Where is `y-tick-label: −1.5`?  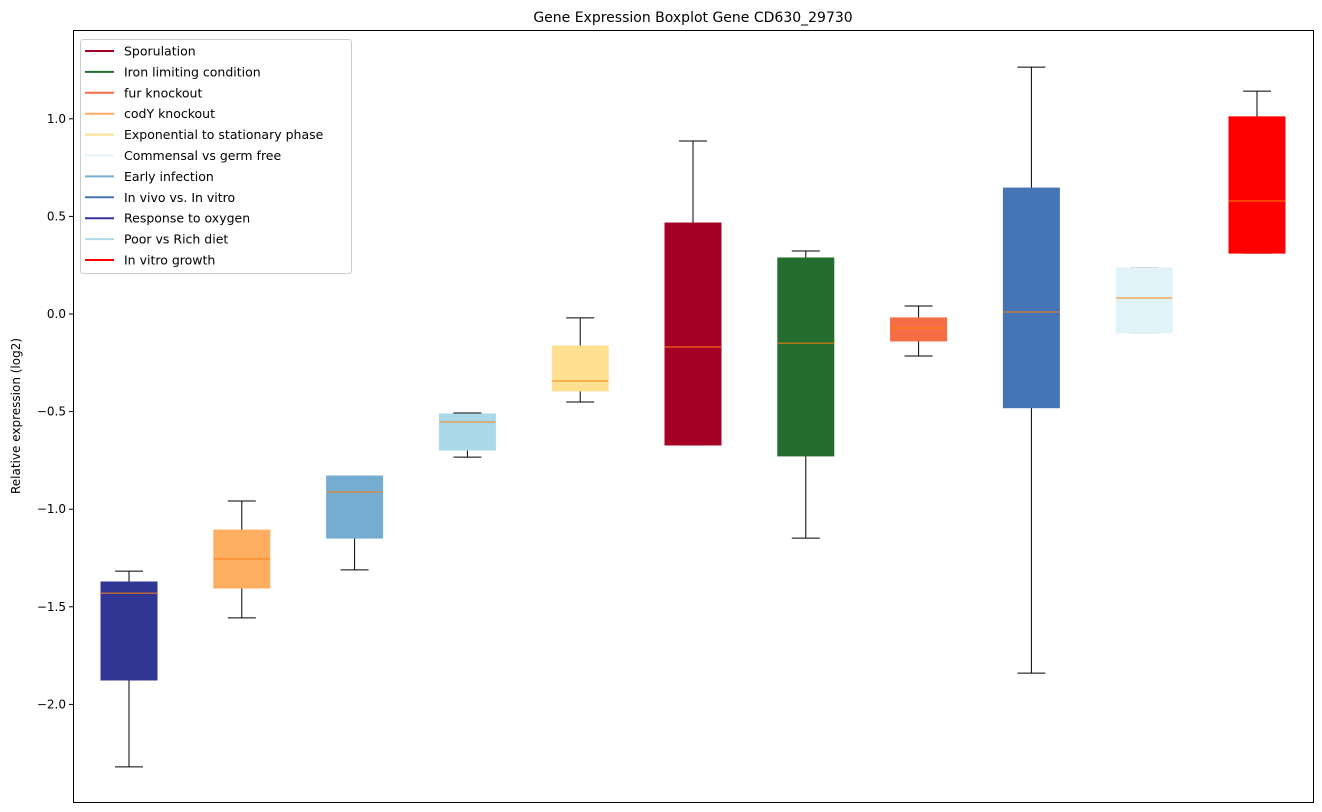 y-tick-label: −1.5 is located at coordinates (51, 607).